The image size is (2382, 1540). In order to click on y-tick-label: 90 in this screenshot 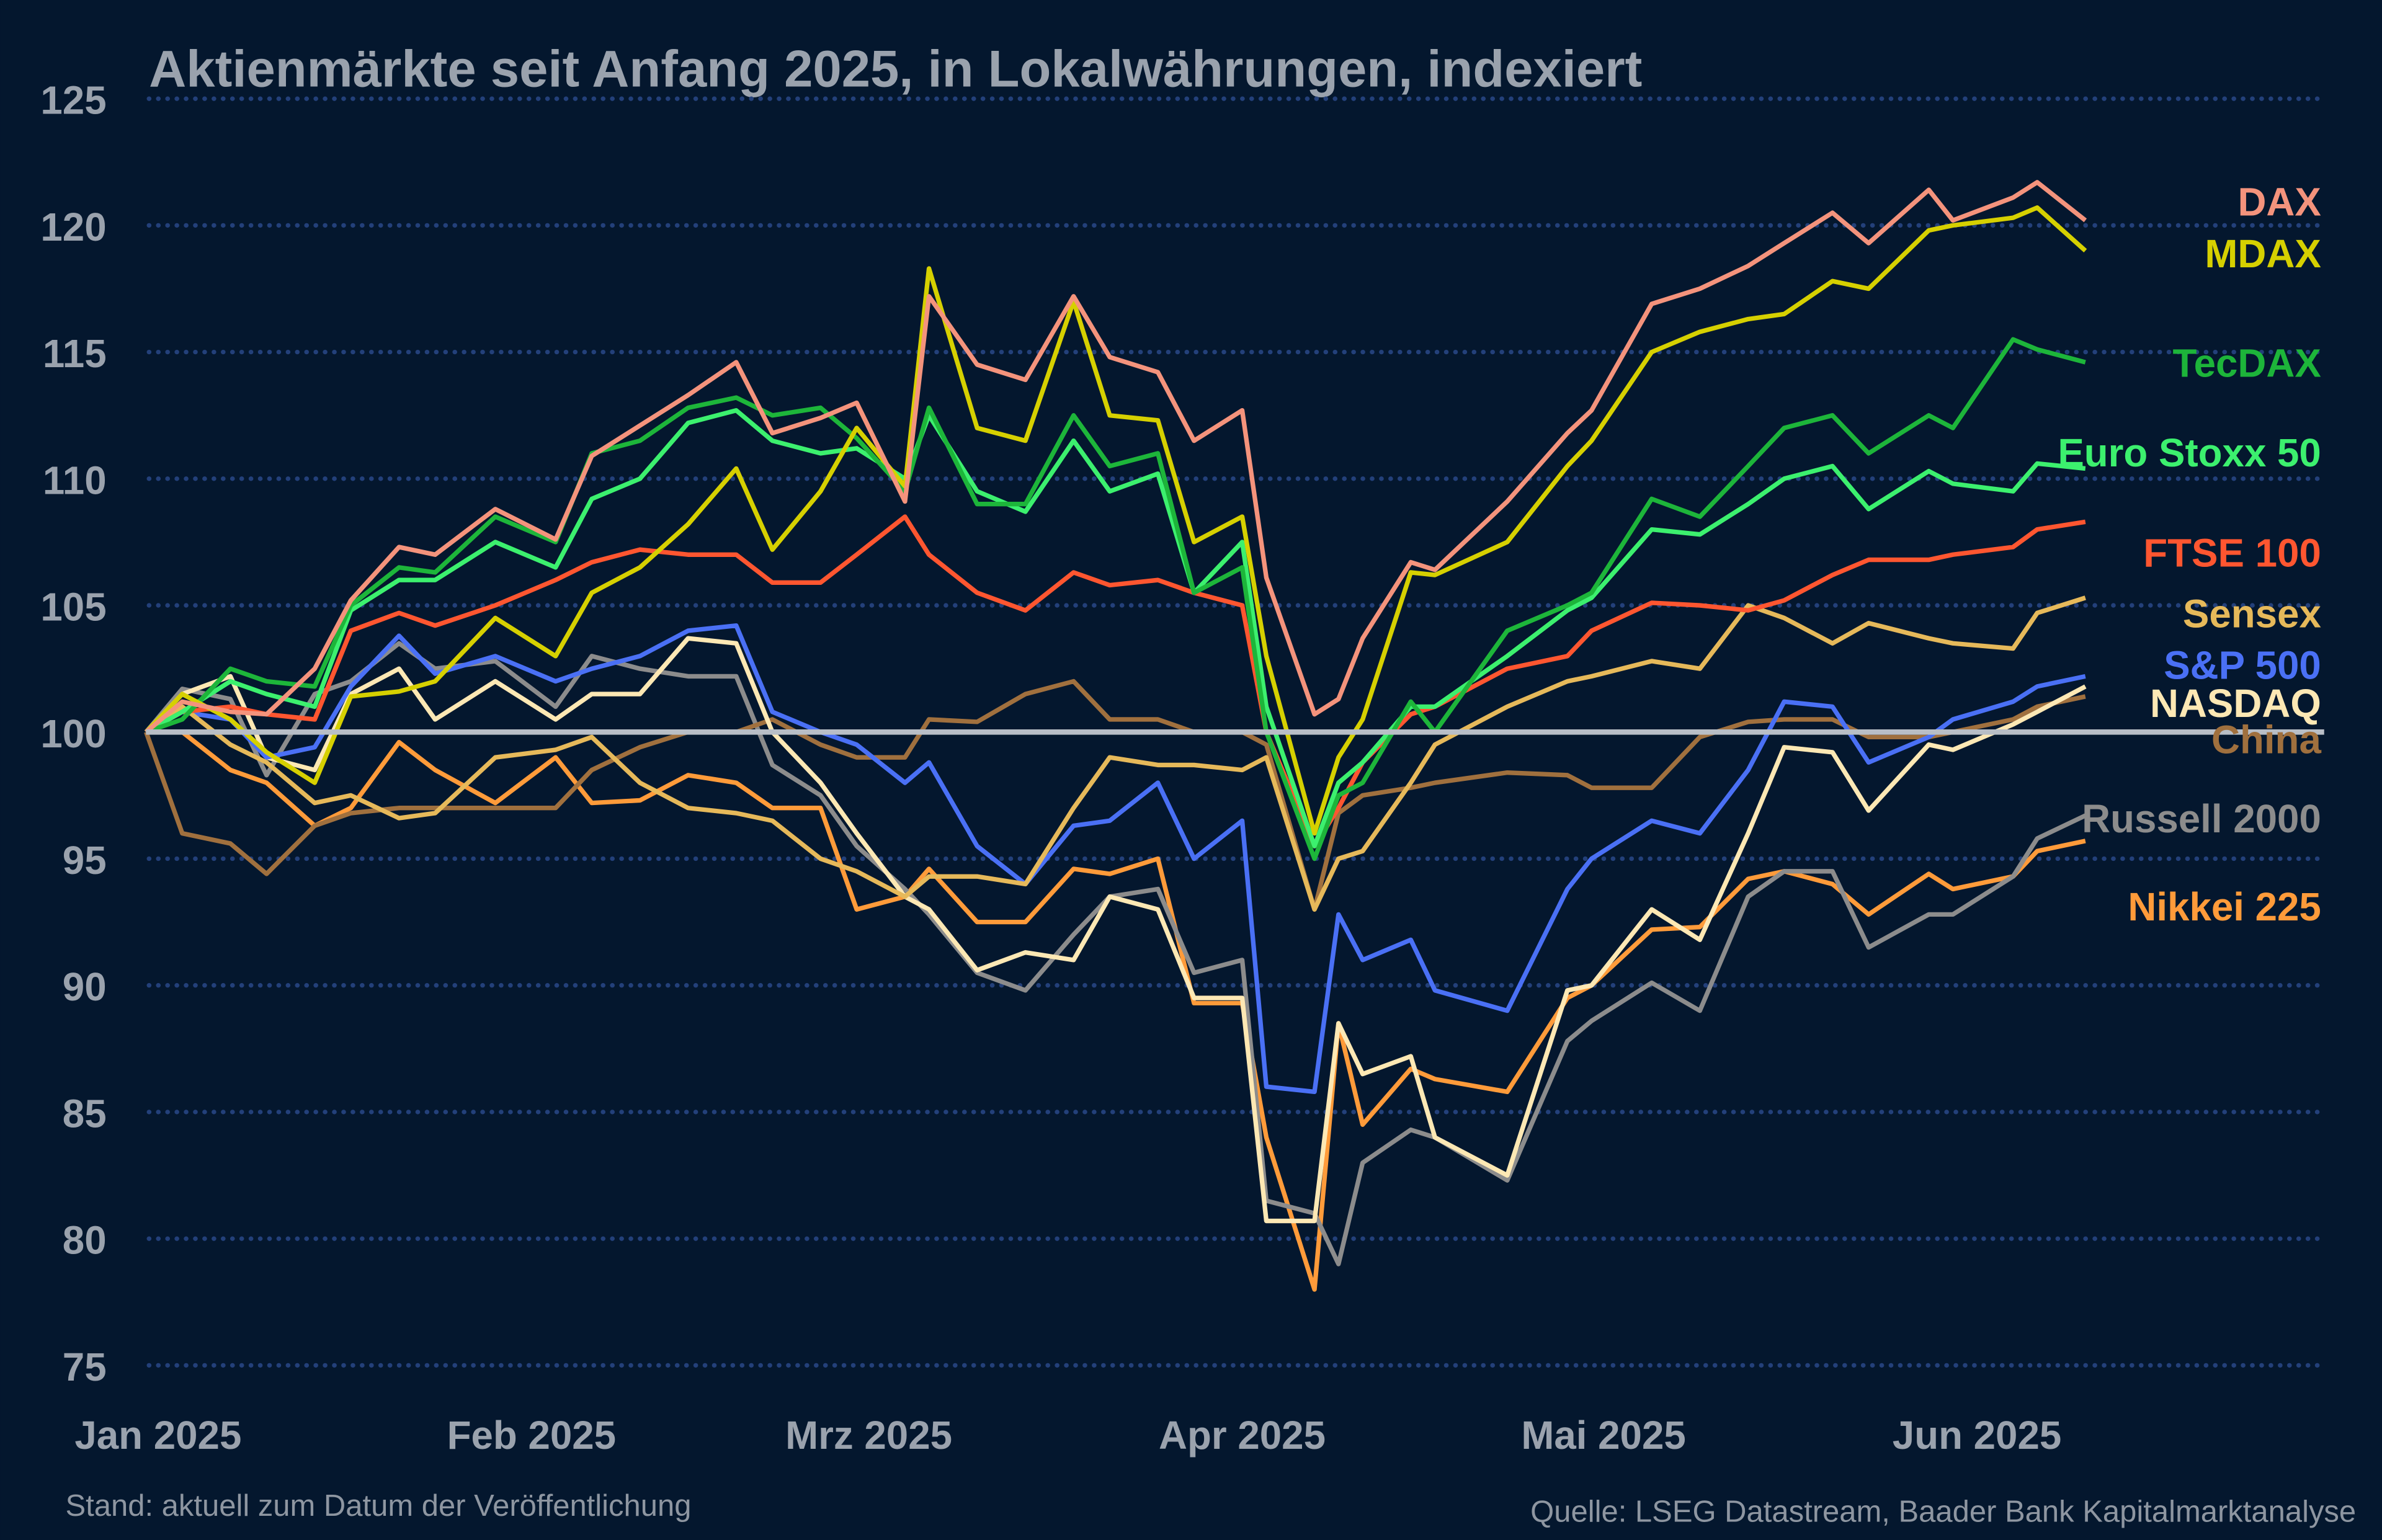, I will do `click(85, 987)`.